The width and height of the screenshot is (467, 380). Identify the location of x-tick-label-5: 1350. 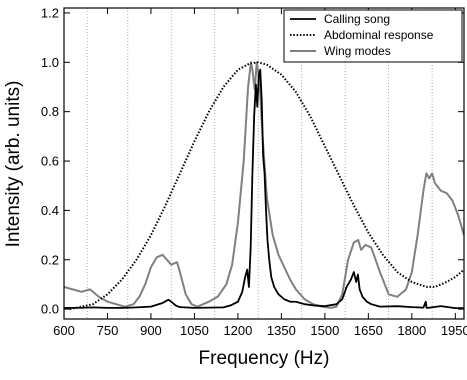
(281, 330).